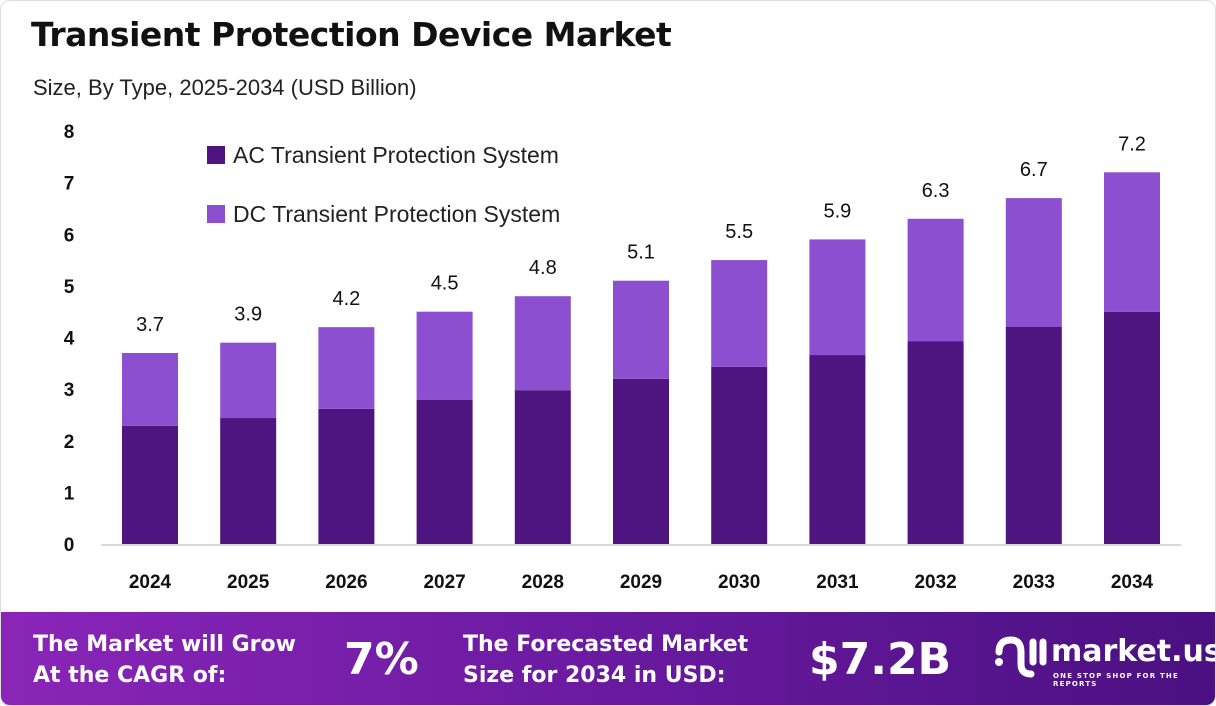  I want to click on y-tick-label: 8, so click(69, 132).